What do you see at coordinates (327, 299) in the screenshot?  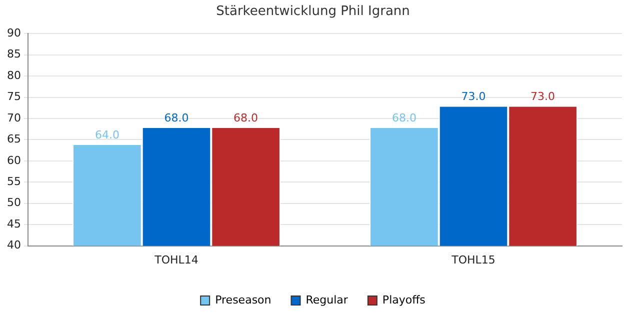 I see `legend-label: Regular` at bounding box center [327, 299].